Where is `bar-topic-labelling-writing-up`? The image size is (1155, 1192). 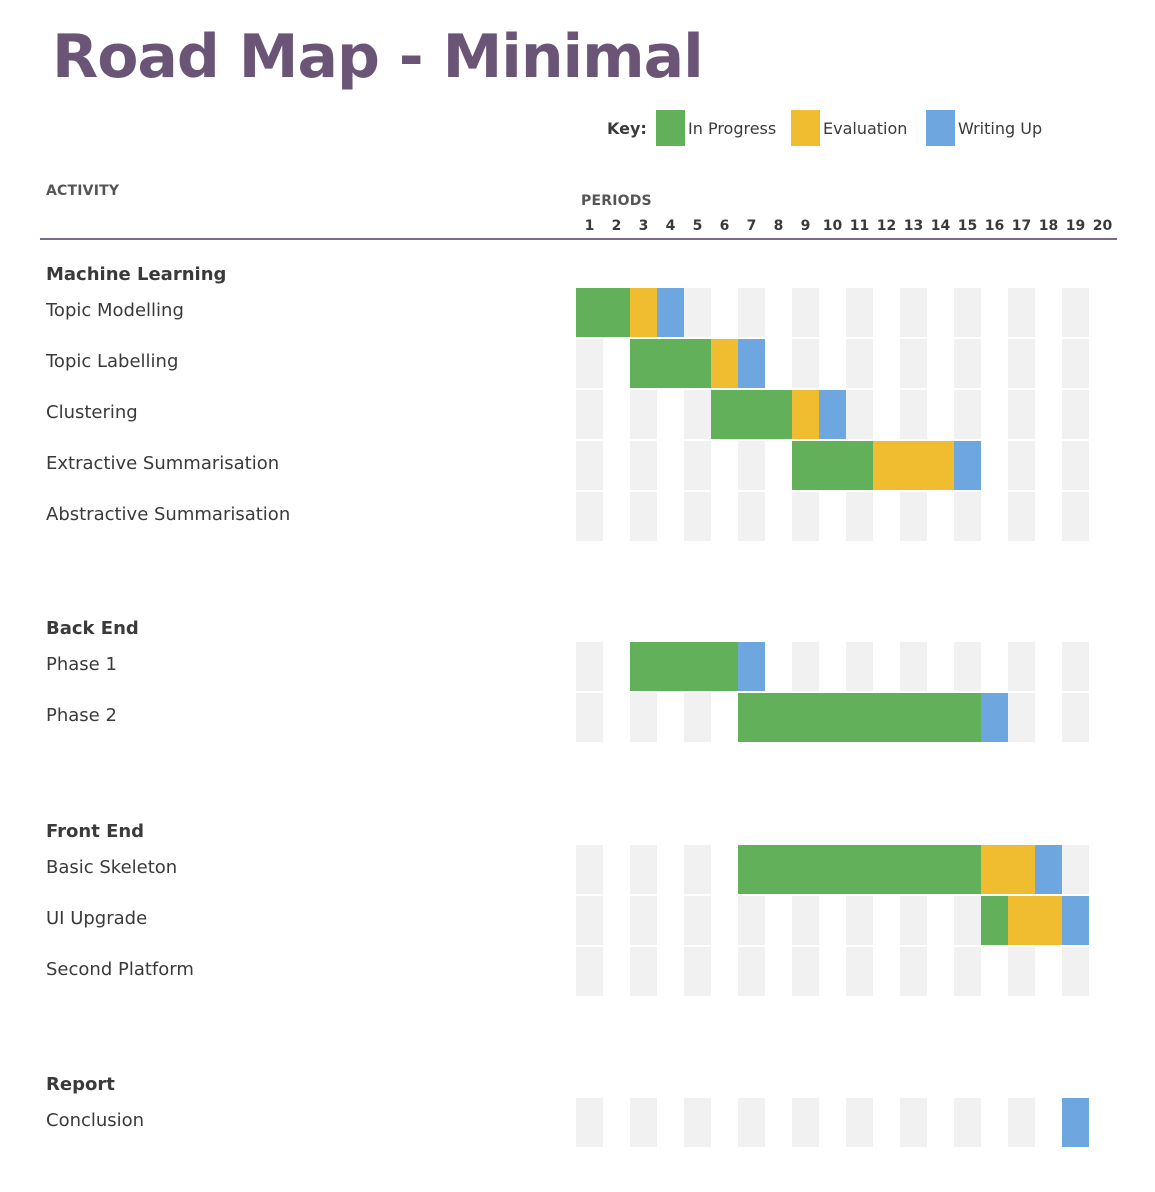 bar-topic-labelling-writing-up is located at coordinates (751, 363).